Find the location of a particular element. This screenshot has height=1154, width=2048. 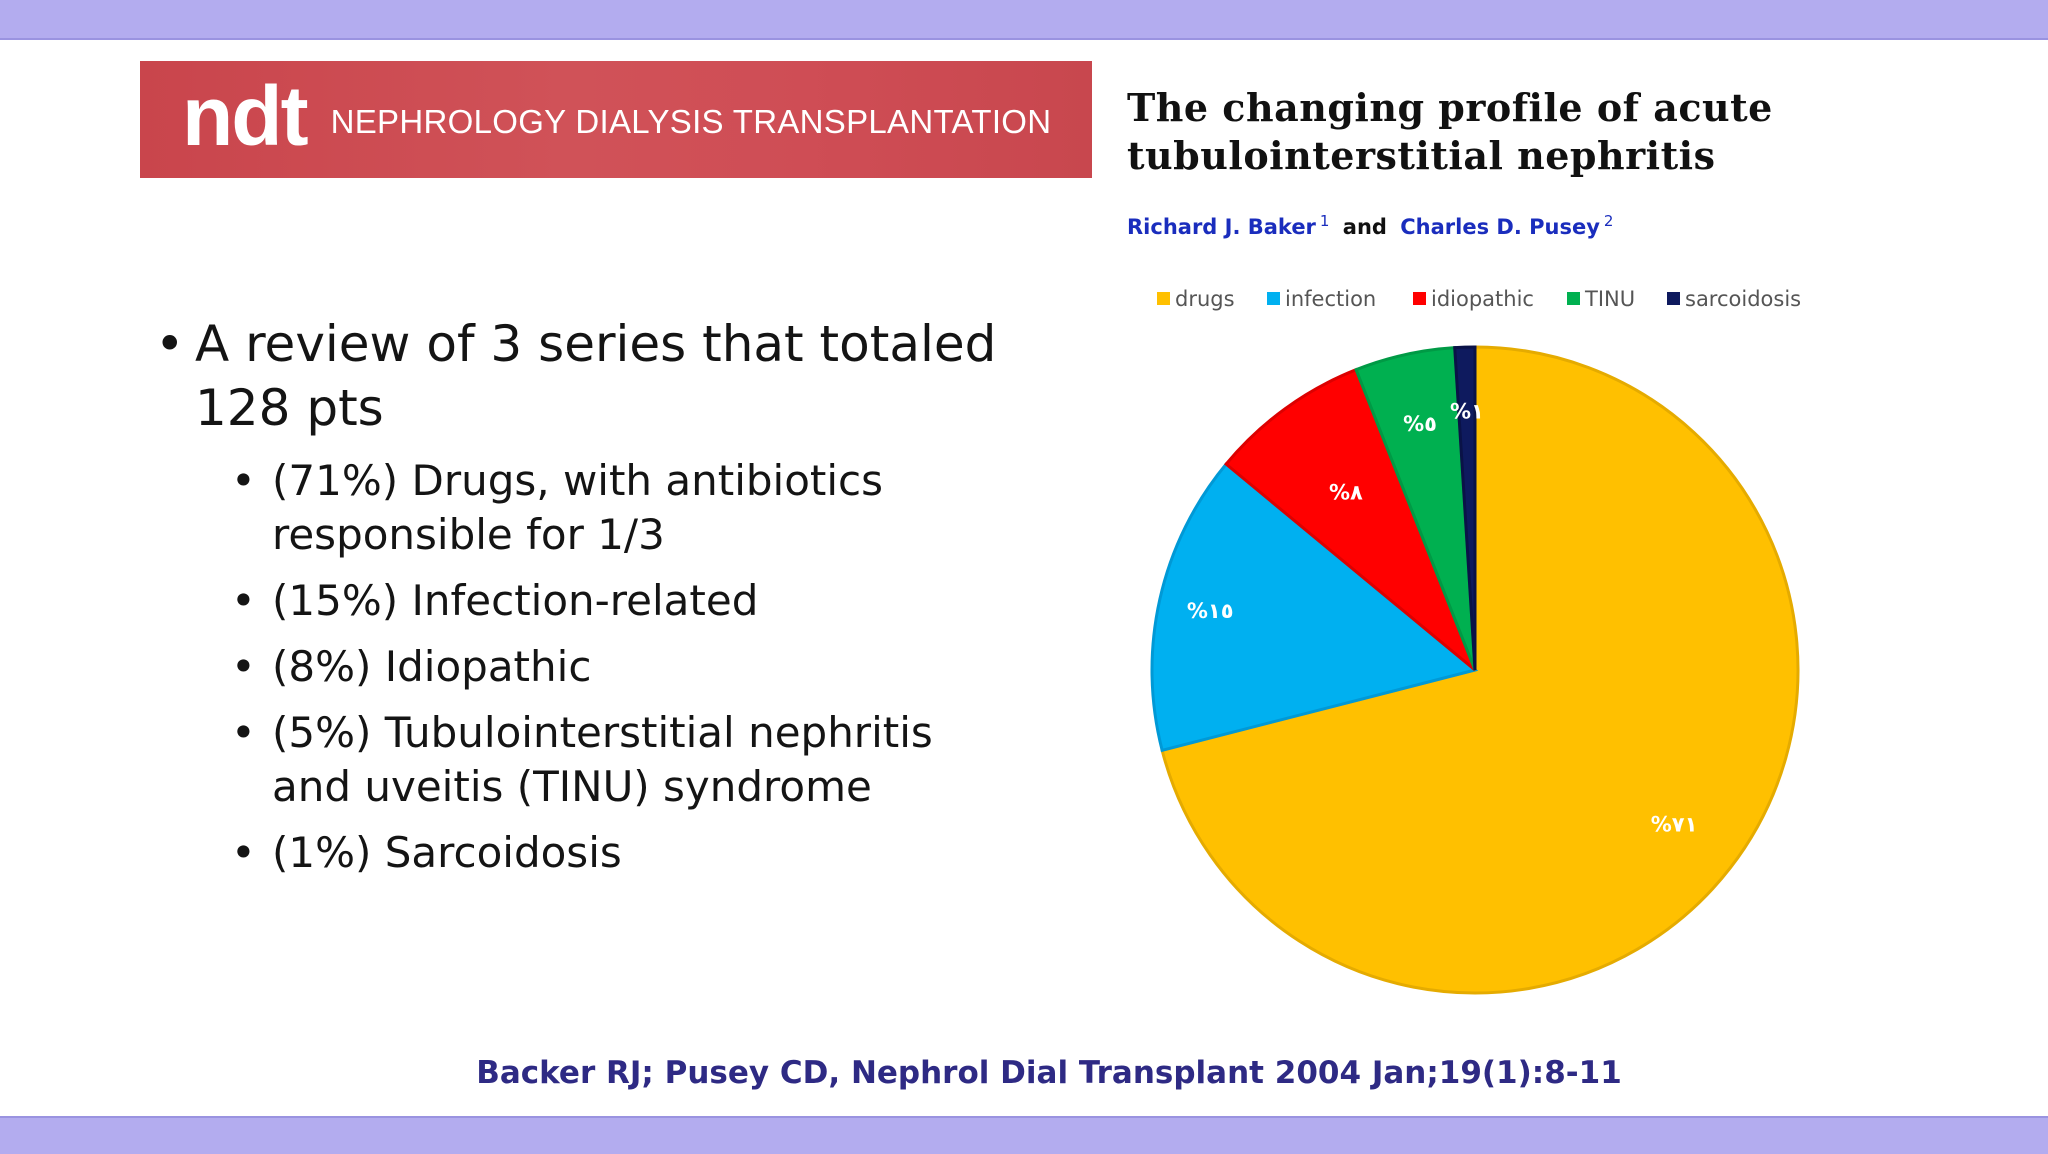

journal-name: NEPHROLOGY DIALYSIS TRANSPLANTATION is located at coordinates (691, 121).